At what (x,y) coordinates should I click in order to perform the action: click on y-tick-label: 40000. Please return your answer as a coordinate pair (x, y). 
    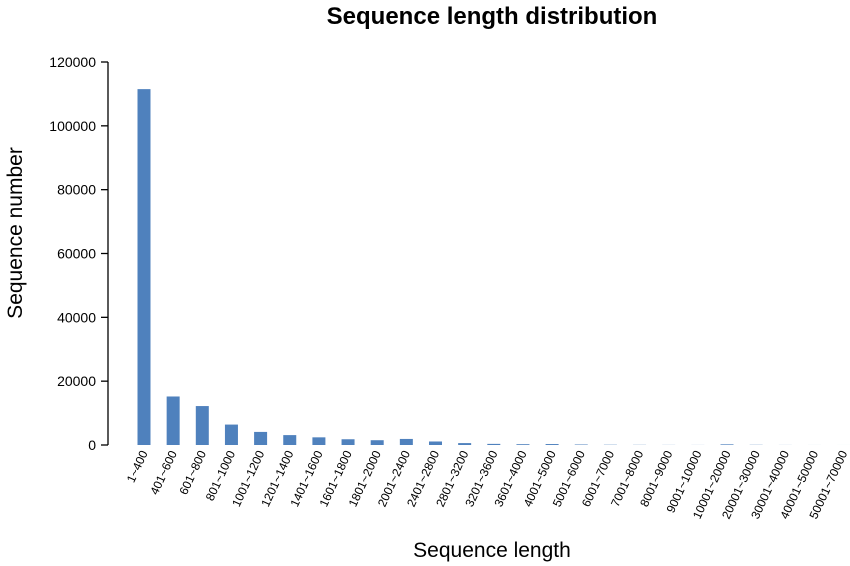
    Looking at the image, I should click on (76, 317).